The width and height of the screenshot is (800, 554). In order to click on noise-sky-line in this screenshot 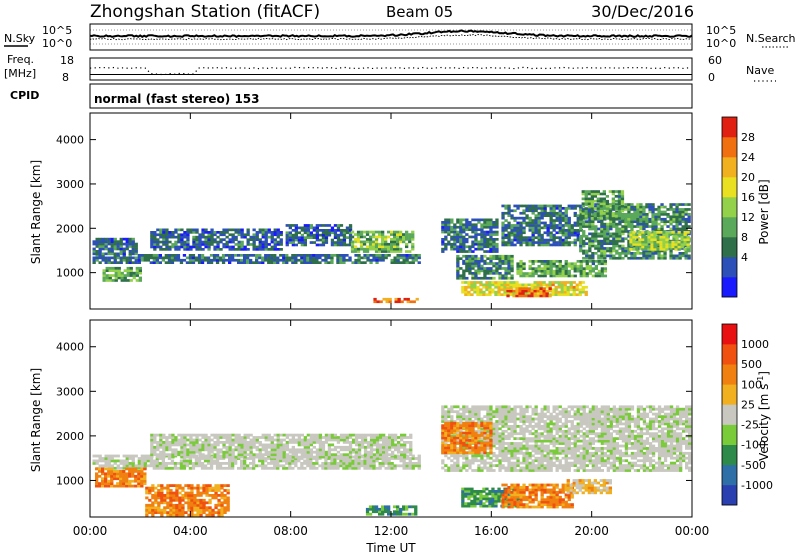, I will do `click(391, 33)`.